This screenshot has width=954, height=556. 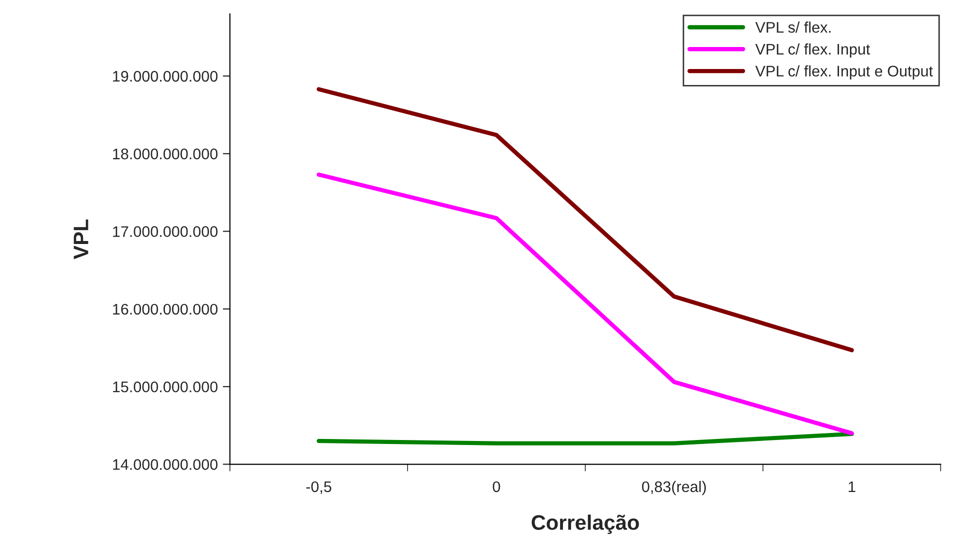 What do you see at coordinates (844, 72) in the screenshot?
I see `legend-label: VPL c/ flex. Input e Output` at bounding box center [844, 72].